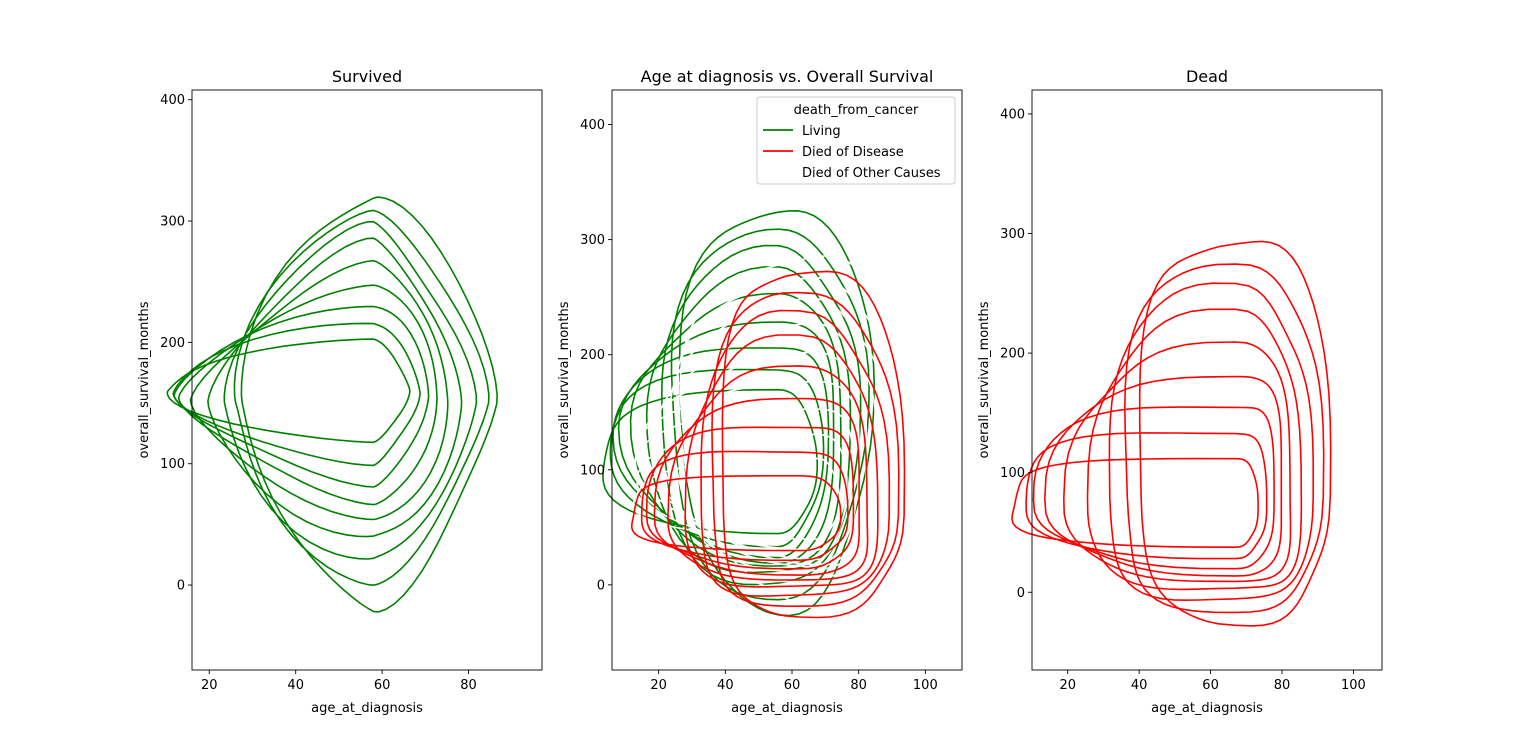 The image size is (1536, 754). What do you see at coordinates (821, 131) in the screenshot?
I see `legend-label: Living` at bounding box center [821, 131].